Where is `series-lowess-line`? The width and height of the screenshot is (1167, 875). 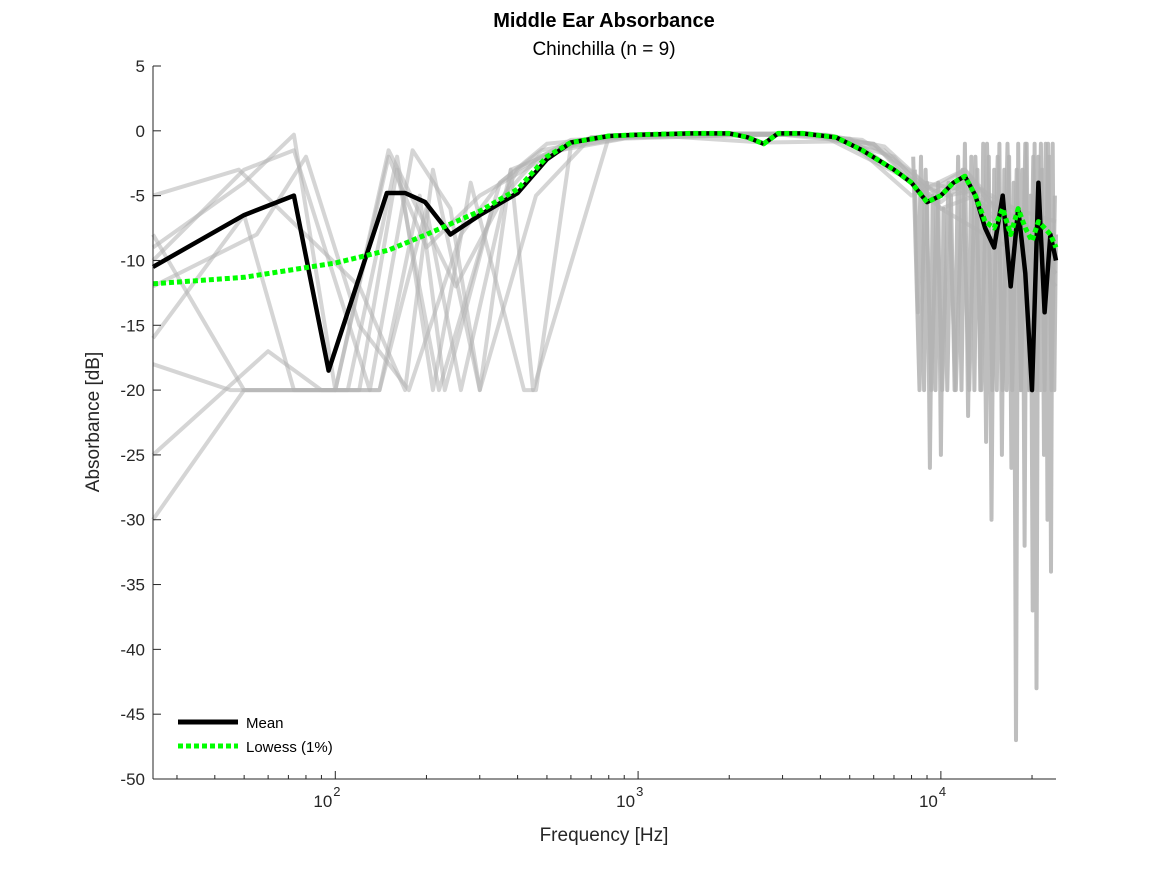
series-lowess-line is located at coordinates (605, 208).